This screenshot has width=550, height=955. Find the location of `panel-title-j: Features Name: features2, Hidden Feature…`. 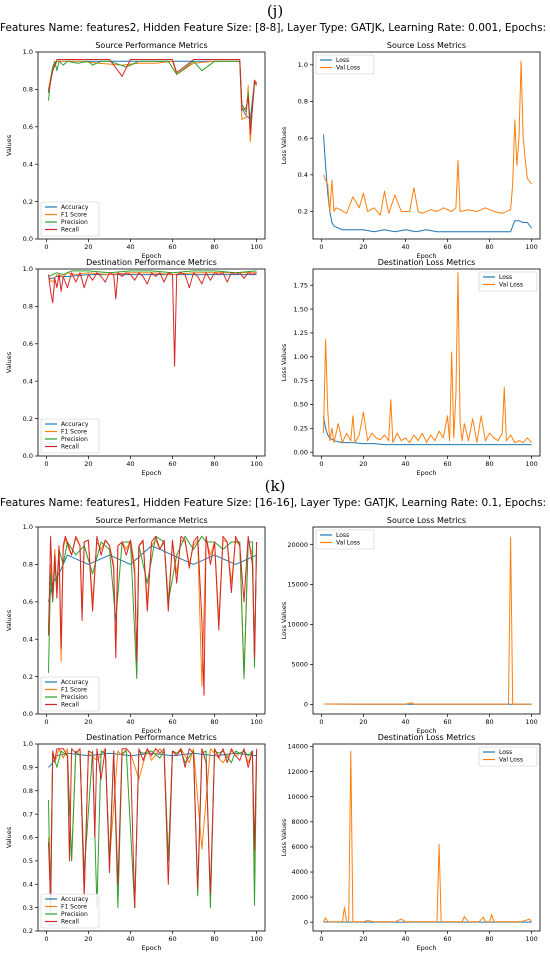

panel-title-j: Features Name: features2, Hidden Feature… is located at coordinates (275, 28).